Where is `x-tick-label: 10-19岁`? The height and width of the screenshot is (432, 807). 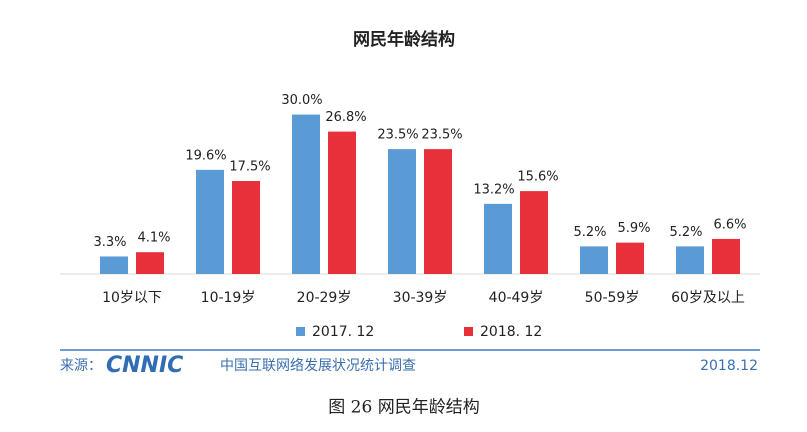 x-tick-label: 10-19岁 is located at coordinates (228, 298).